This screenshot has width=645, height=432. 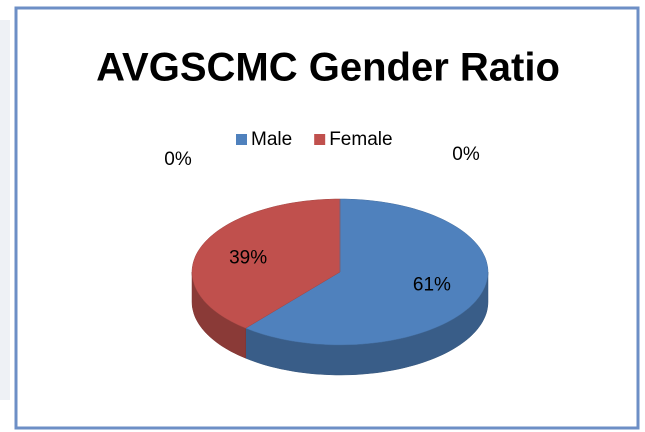 What do you see at coordinates (248, 257) in the screenshot?
I see `data-label: 39%` at bounding box center [248, 257].